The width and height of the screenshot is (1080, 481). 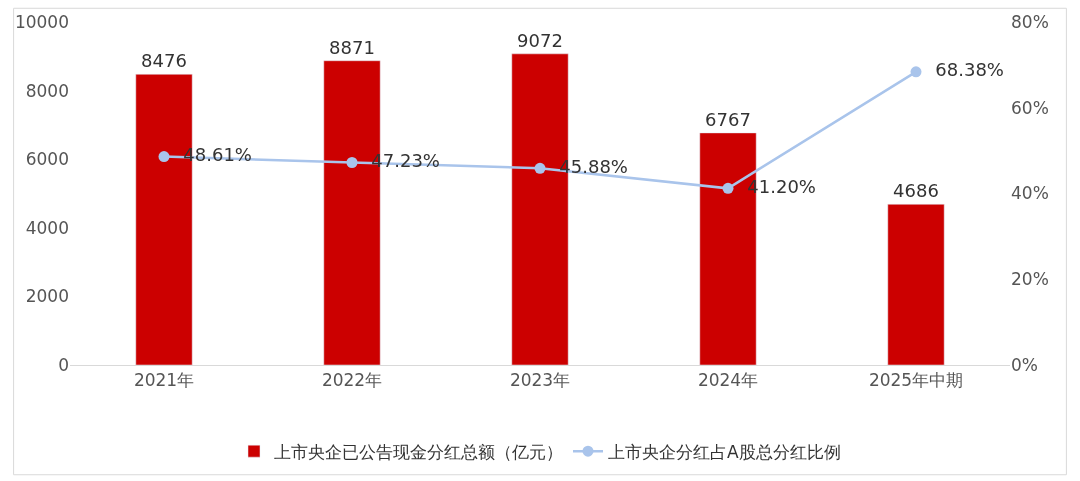 I want to click on data-label: 68.38%, so click(x=963, y=70).